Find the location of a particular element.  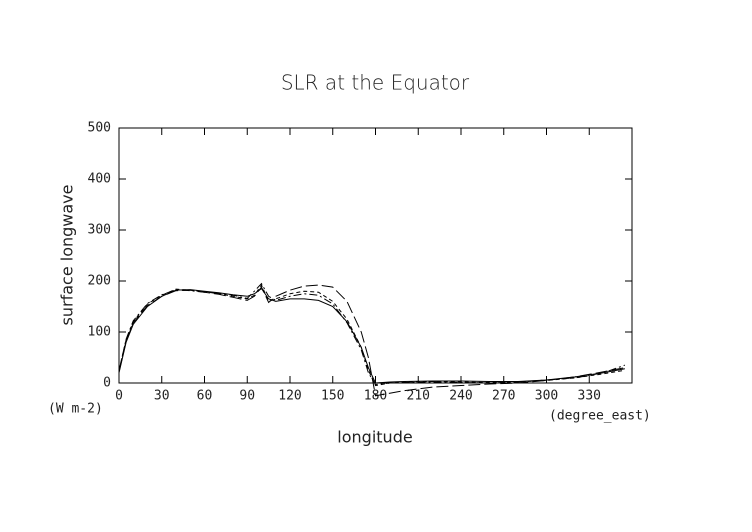

x-tick-label: 210 is located at coordinates (418, 396).